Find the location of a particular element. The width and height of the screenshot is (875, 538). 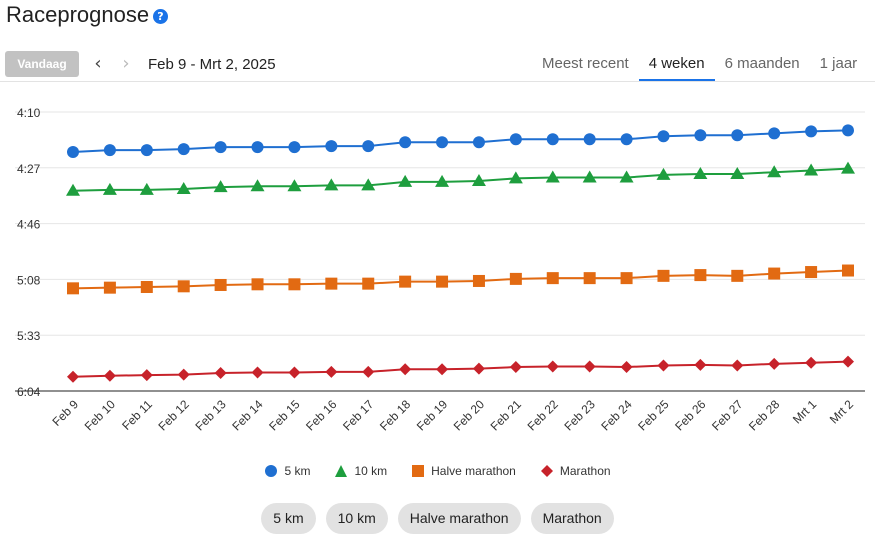

filter-halve-marathon-button: Halve marathon is located at coordinates (459, 518).